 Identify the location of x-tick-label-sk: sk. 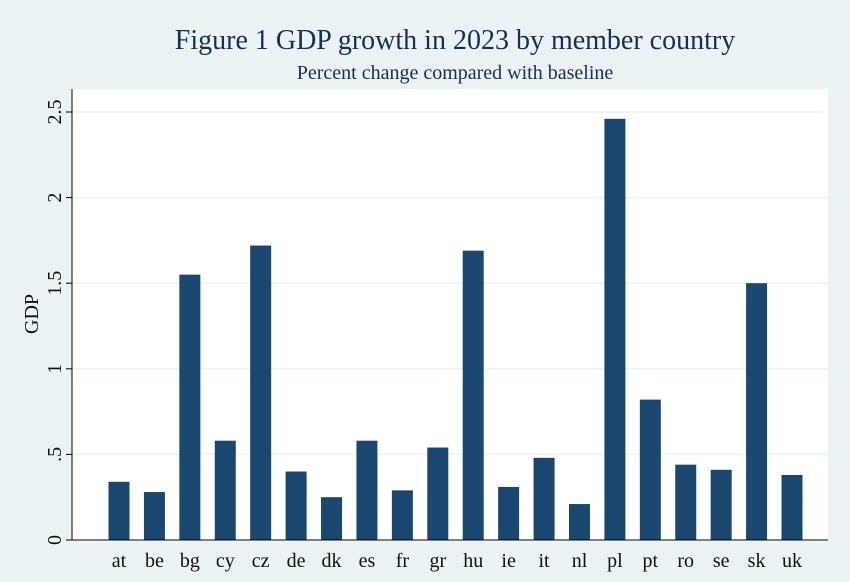
(757, 561).